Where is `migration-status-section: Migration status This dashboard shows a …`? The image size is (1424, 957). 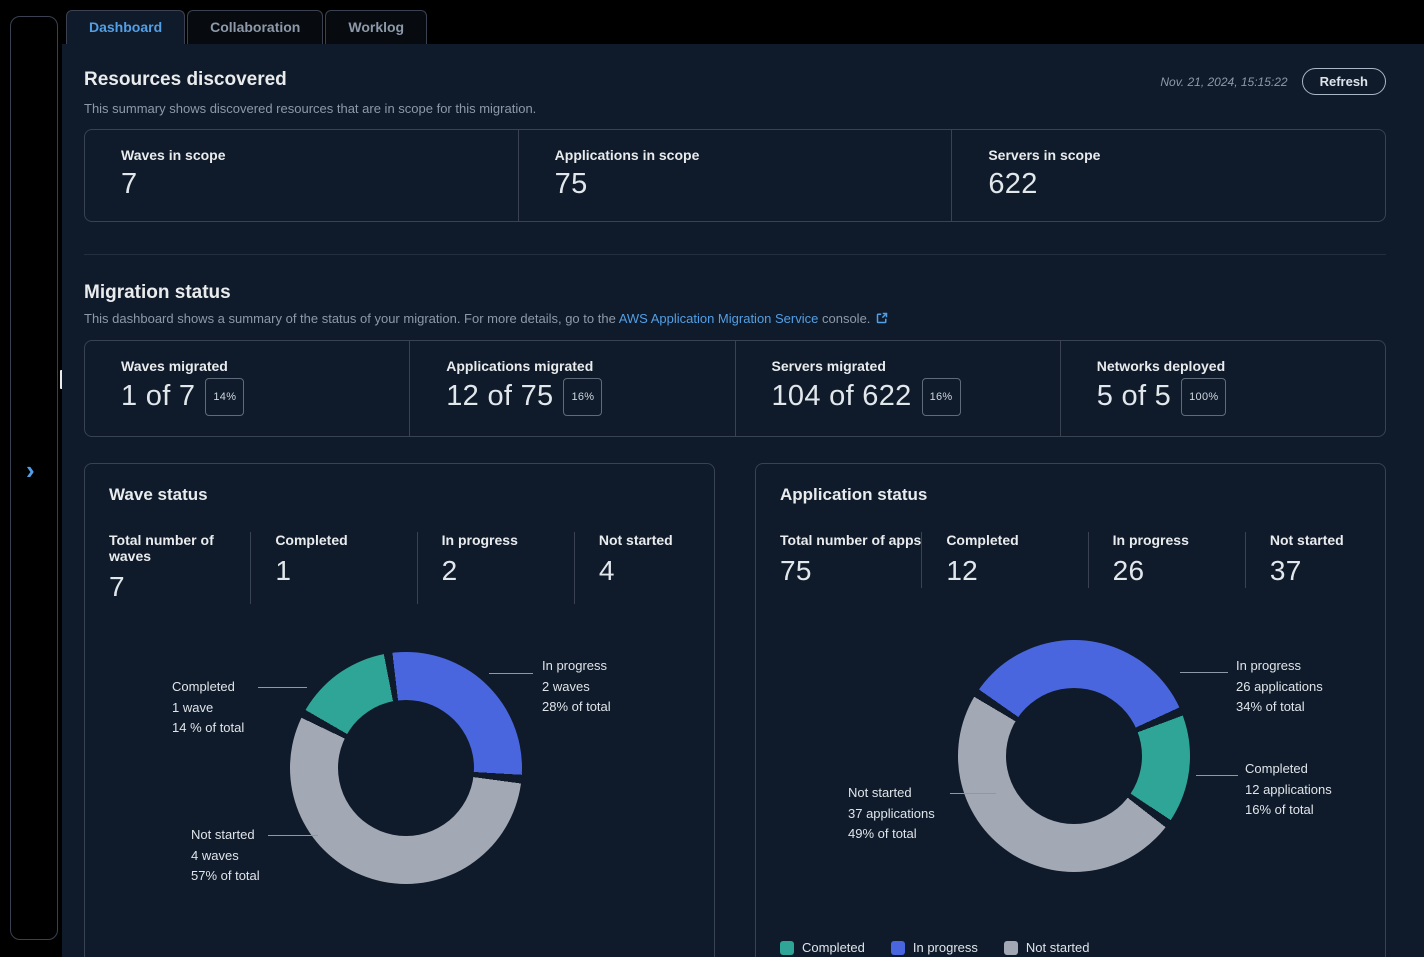 migration-status-section: Migration status This dashboard shows a … is located at coordinates (735, 359).